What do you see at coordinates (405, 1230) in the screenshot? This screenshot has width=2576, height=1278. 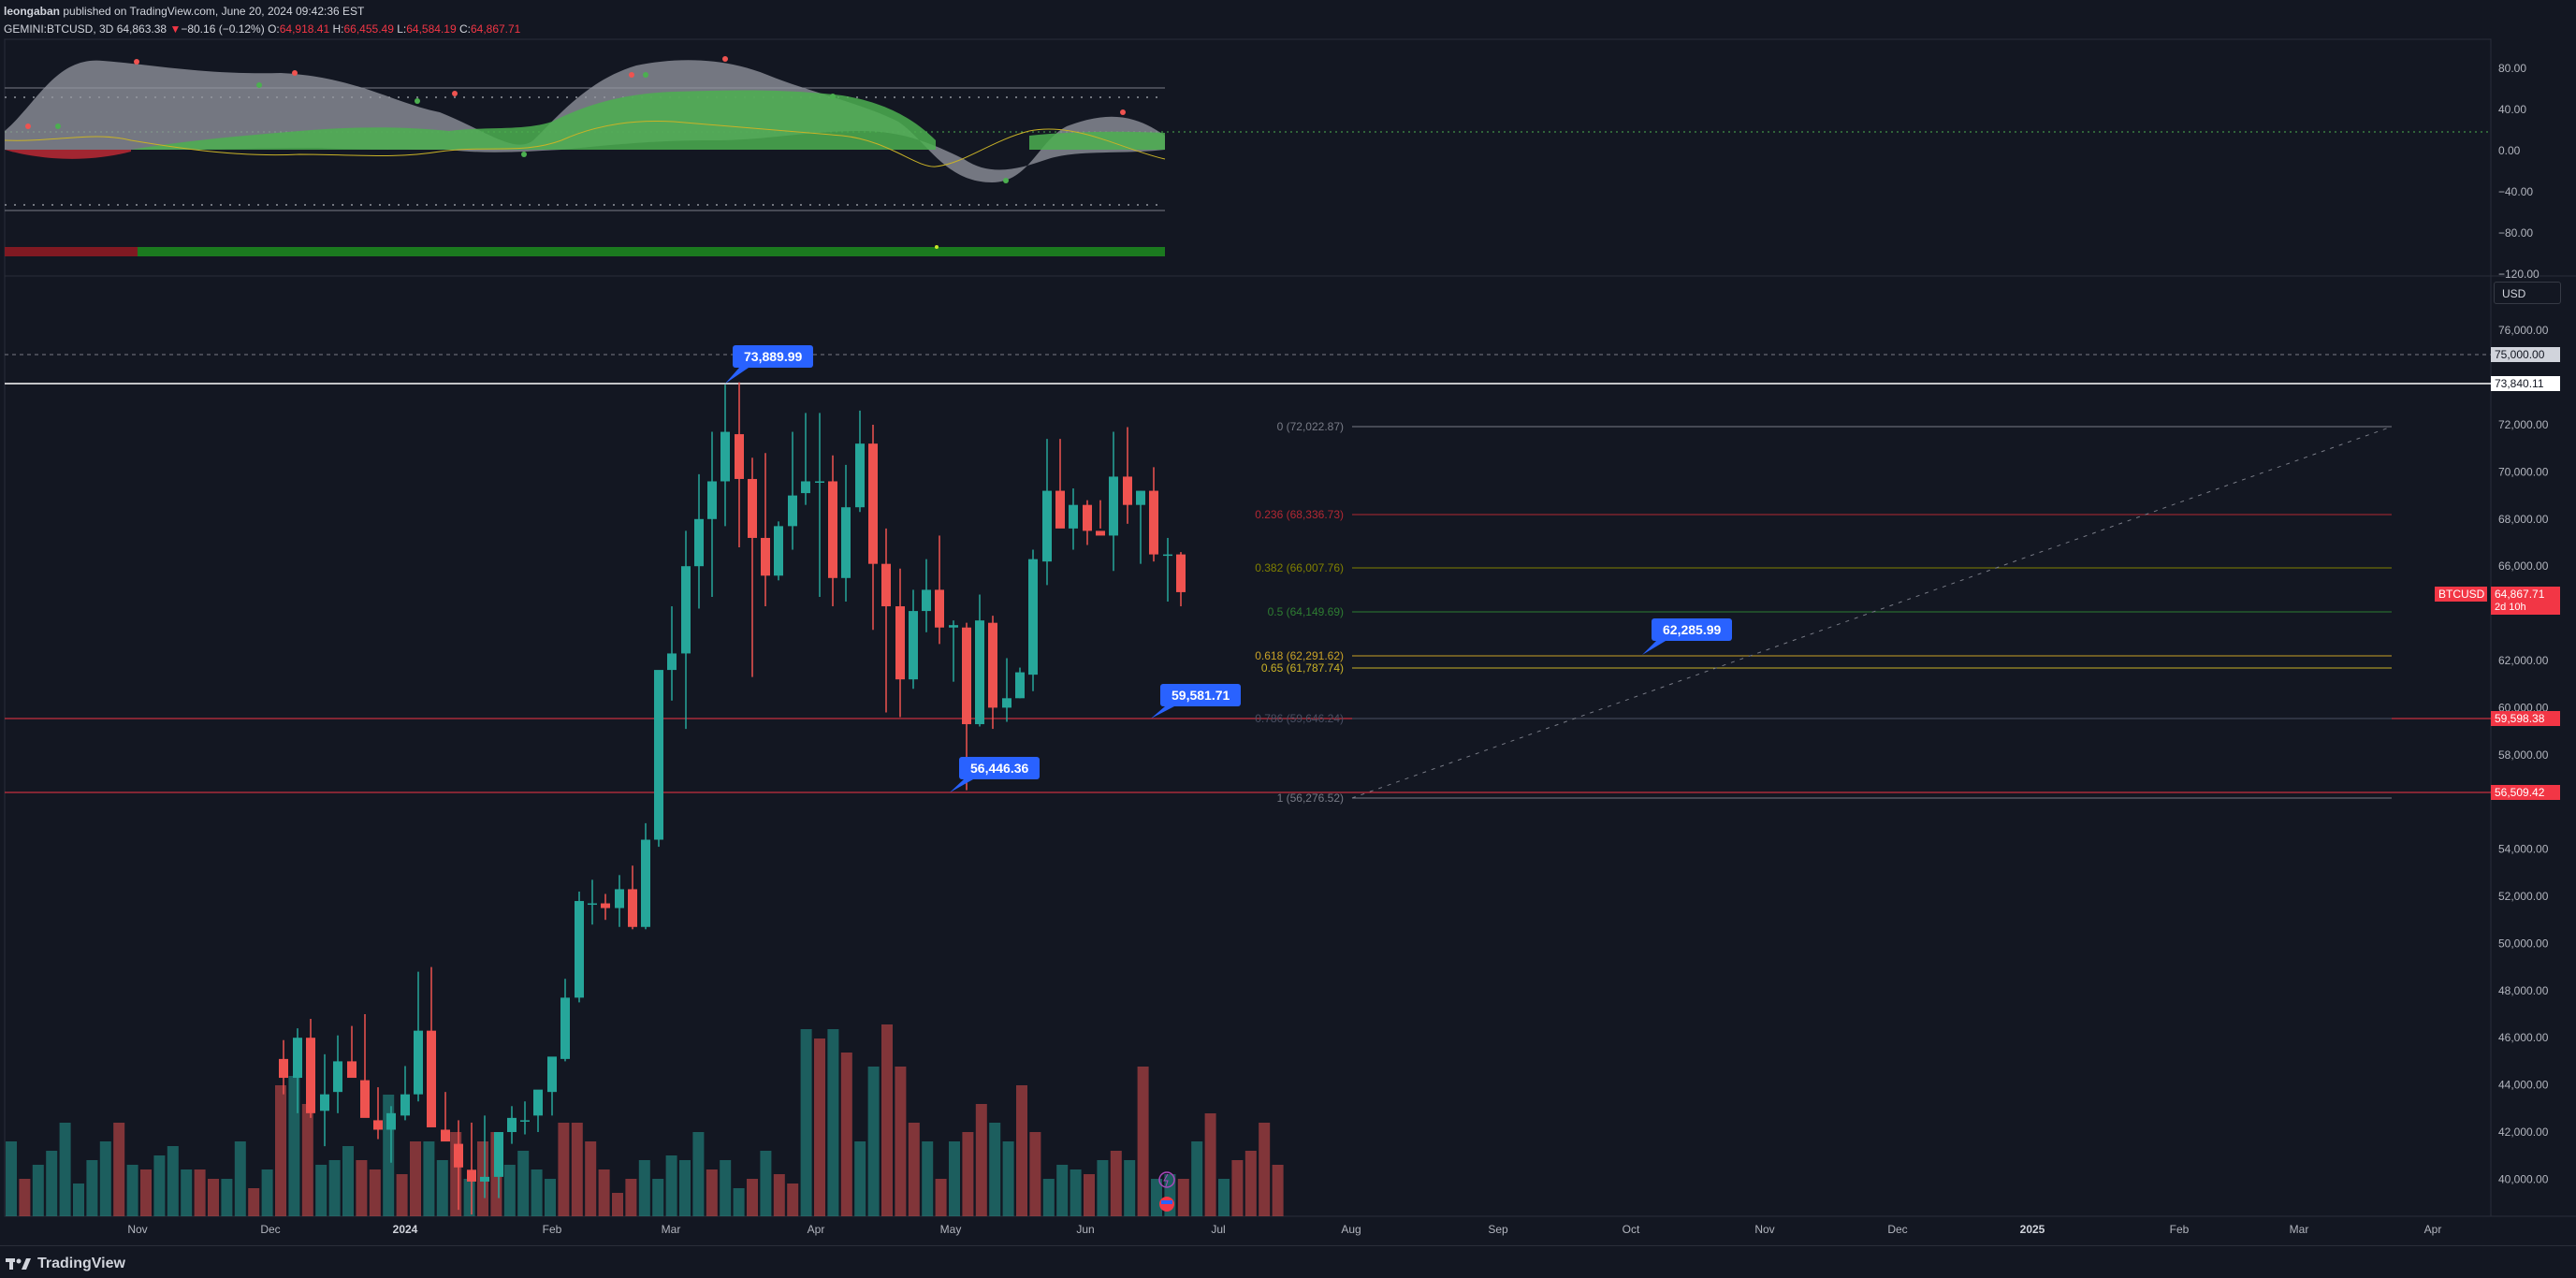 I see `time-axis-label: 2024` at bounding box center [405, 1230].